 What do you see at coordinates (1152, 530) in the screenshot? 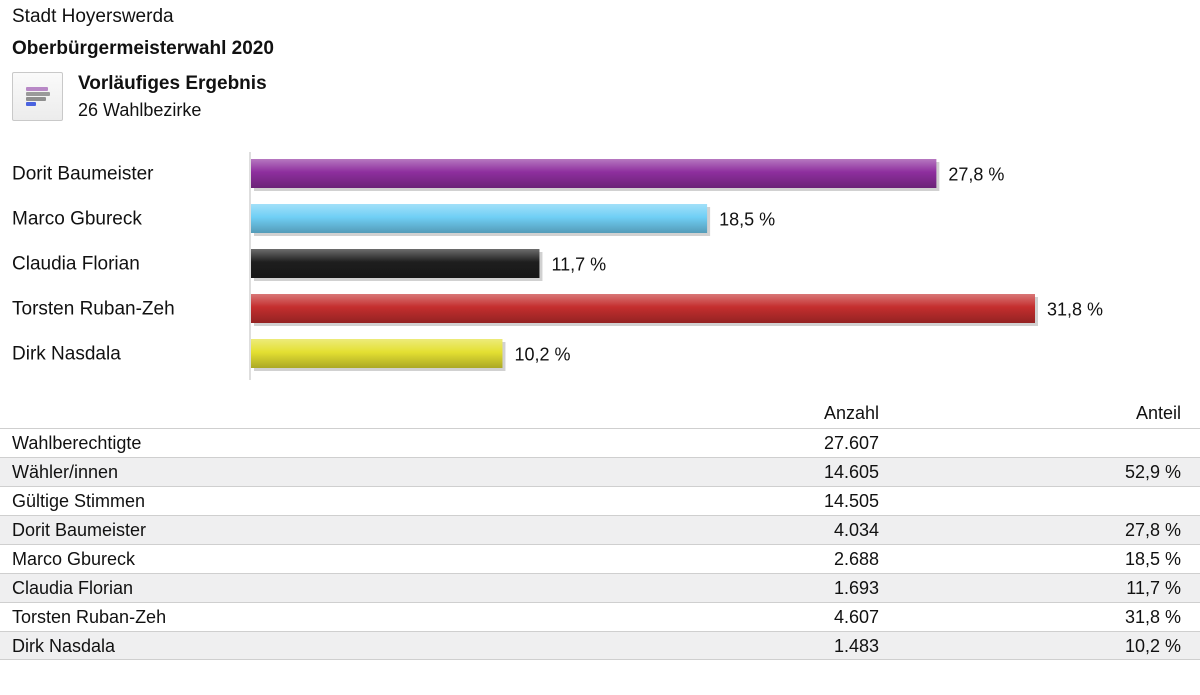
I see `row-anteil: 27,8 %` at bounding box center [1152, 530].